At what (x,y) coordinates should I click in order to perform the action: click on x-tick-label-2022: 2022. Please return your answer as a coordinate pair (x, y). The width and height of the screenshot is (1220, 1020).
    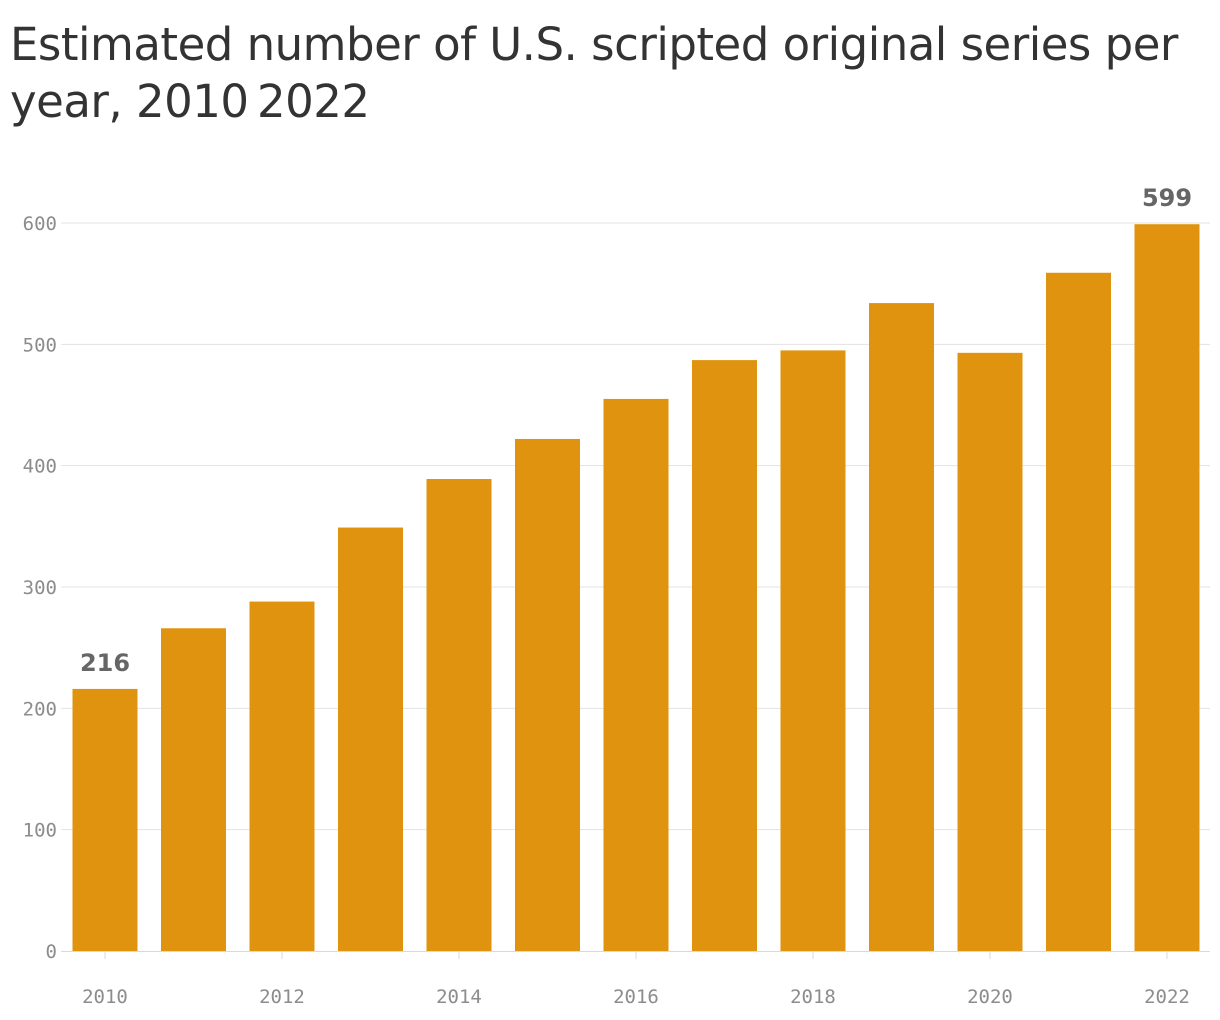
    Looking at the image, I should click on (1167, 997).